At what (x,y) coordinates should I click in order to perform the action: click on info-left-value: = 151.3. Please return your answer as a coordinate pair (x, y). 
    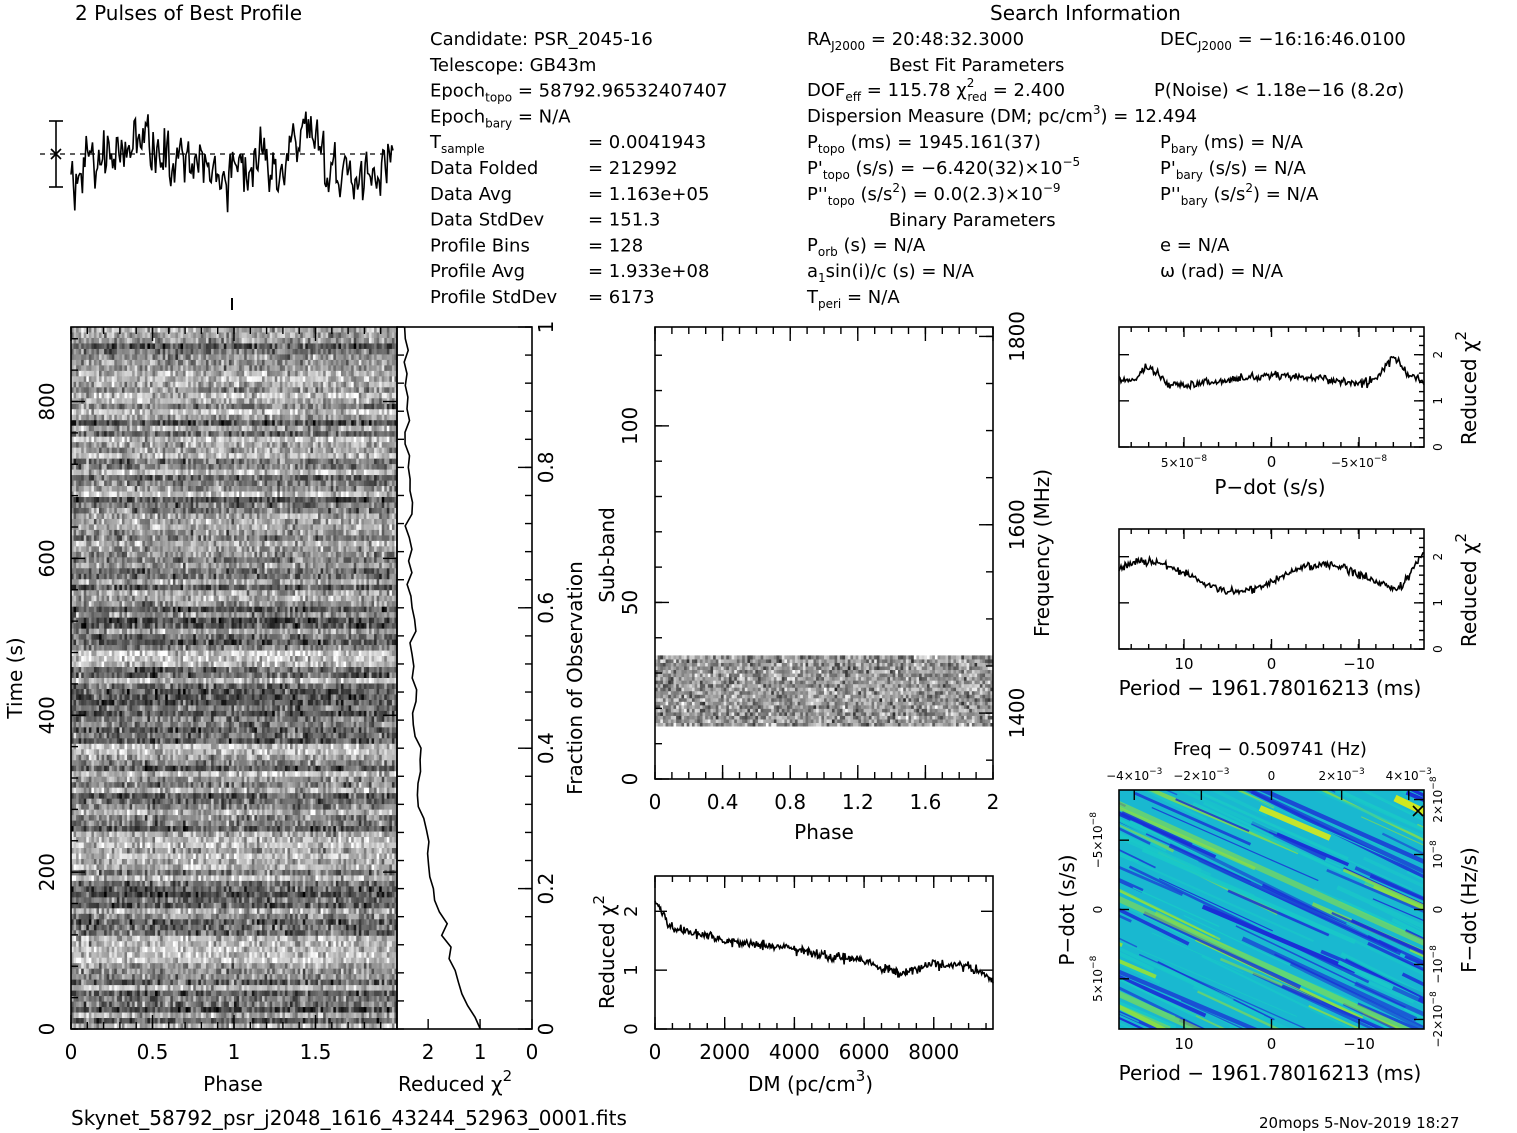
    Looking at the image, I should click on (624, 220).